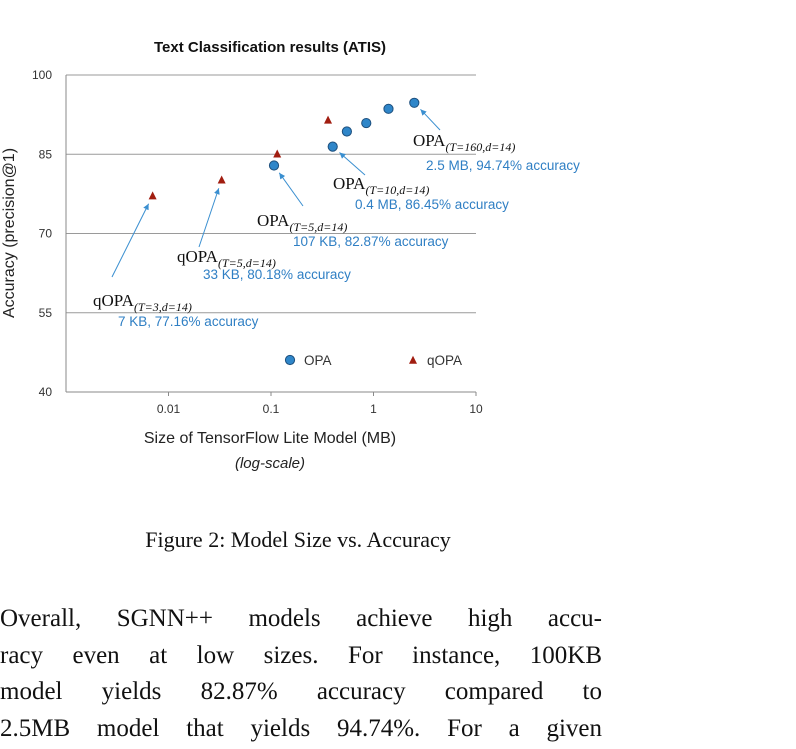  I want to click on legend-label: OPA, so click(318, 360).